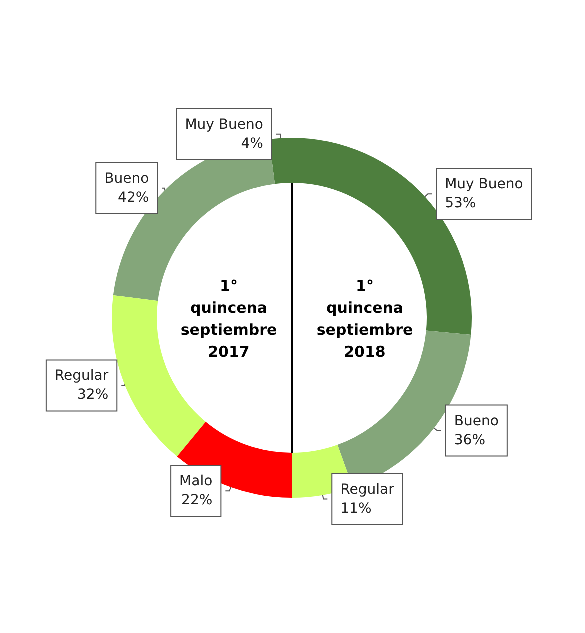  I want to click on text: 1° quincena septiembre 2017, so click(229, 319).